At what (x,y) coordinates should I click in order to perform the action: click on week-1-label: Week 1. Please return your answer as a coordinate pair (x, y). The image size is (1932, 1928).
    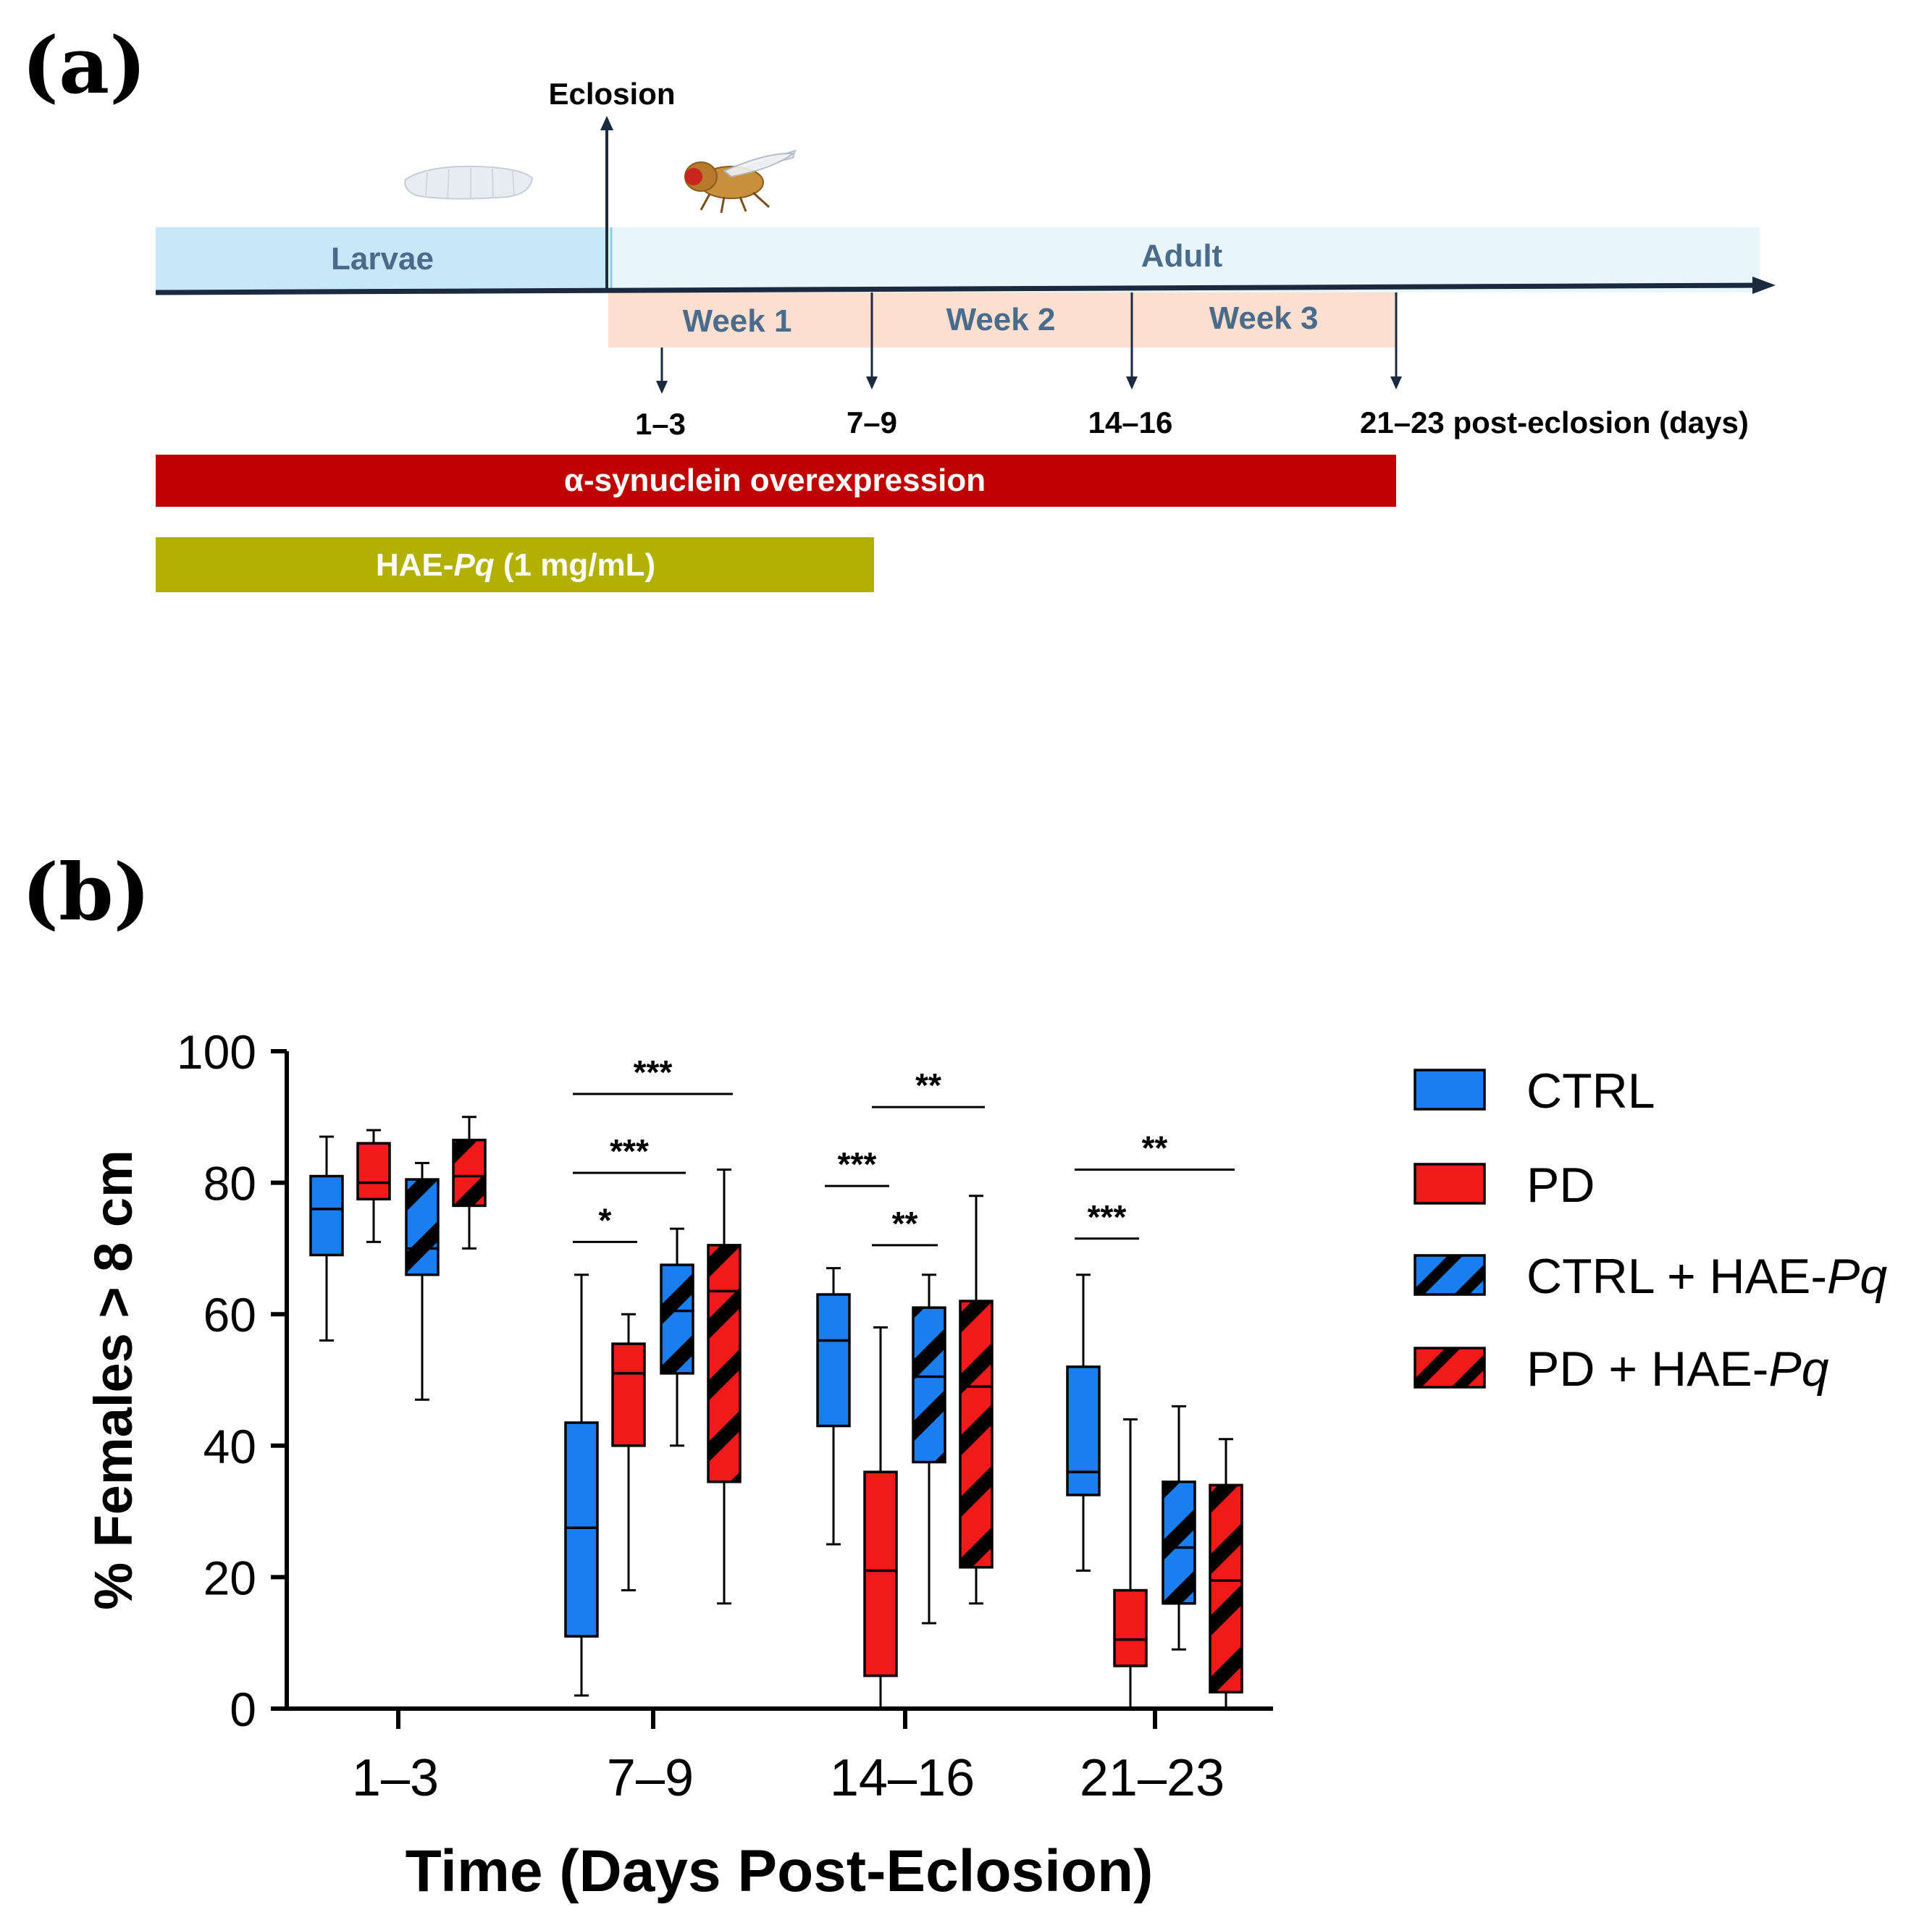
    Looking at the image, I should click on (737, 321).